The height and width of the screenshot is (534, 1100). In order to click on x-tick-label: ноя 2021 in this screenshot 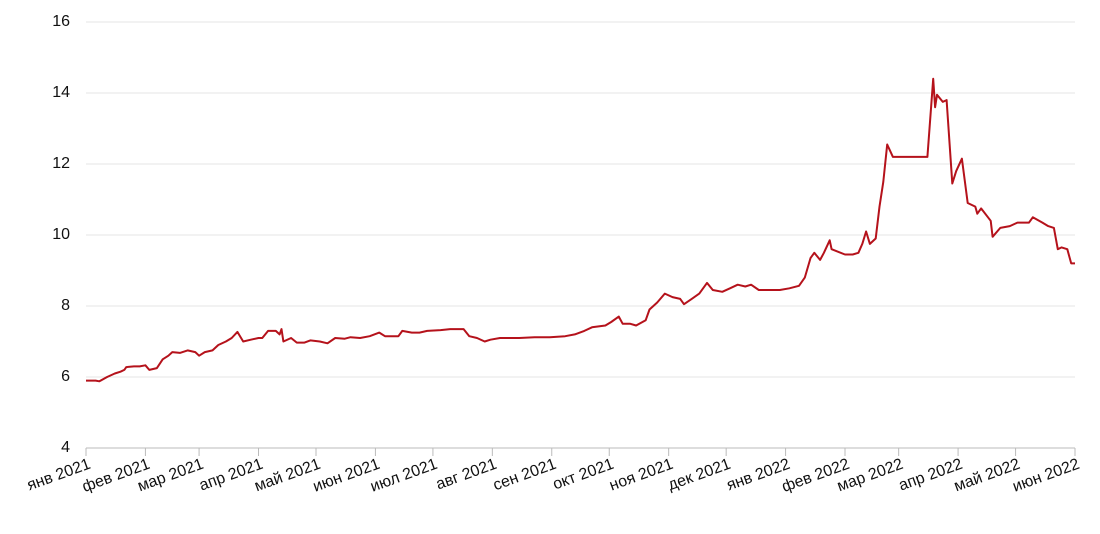, I will do `click(641, 475)`.